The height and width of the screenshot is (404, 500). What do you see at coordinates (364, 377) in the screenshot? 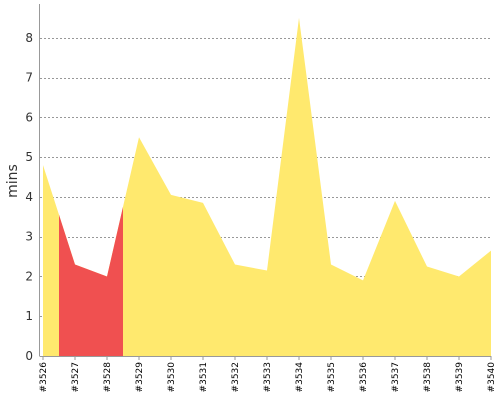
I see `x-tick-label: #3536` at bounding box center [364, 377].